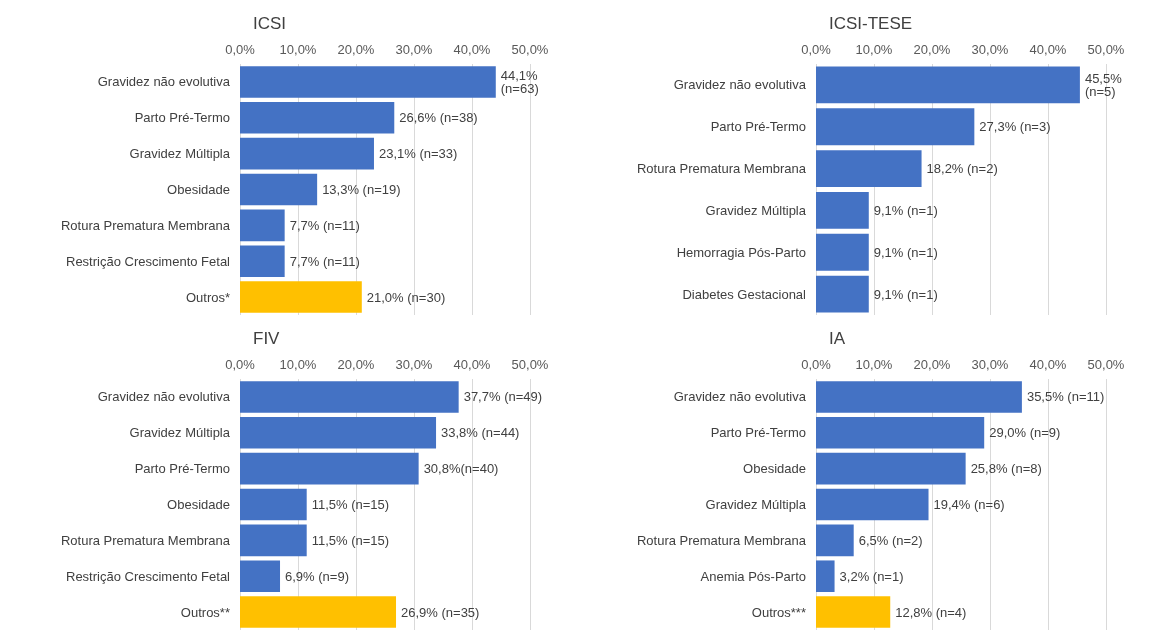  Describe the element at coordinates (931, 612) in the screenshot. I see `data-label: 12,8% (n=4)` at that location.